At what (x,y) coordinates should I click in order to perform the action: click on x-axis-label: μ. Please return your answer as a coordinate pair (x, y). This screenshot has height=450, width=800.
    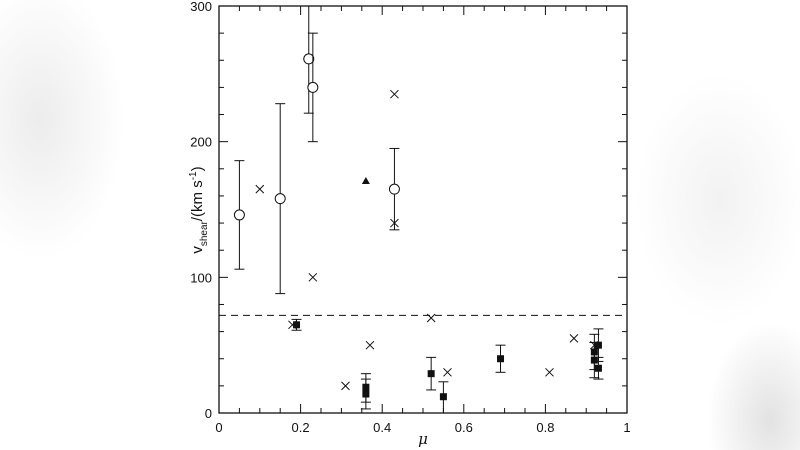
    Looking at the image, I should click on (423, 439).